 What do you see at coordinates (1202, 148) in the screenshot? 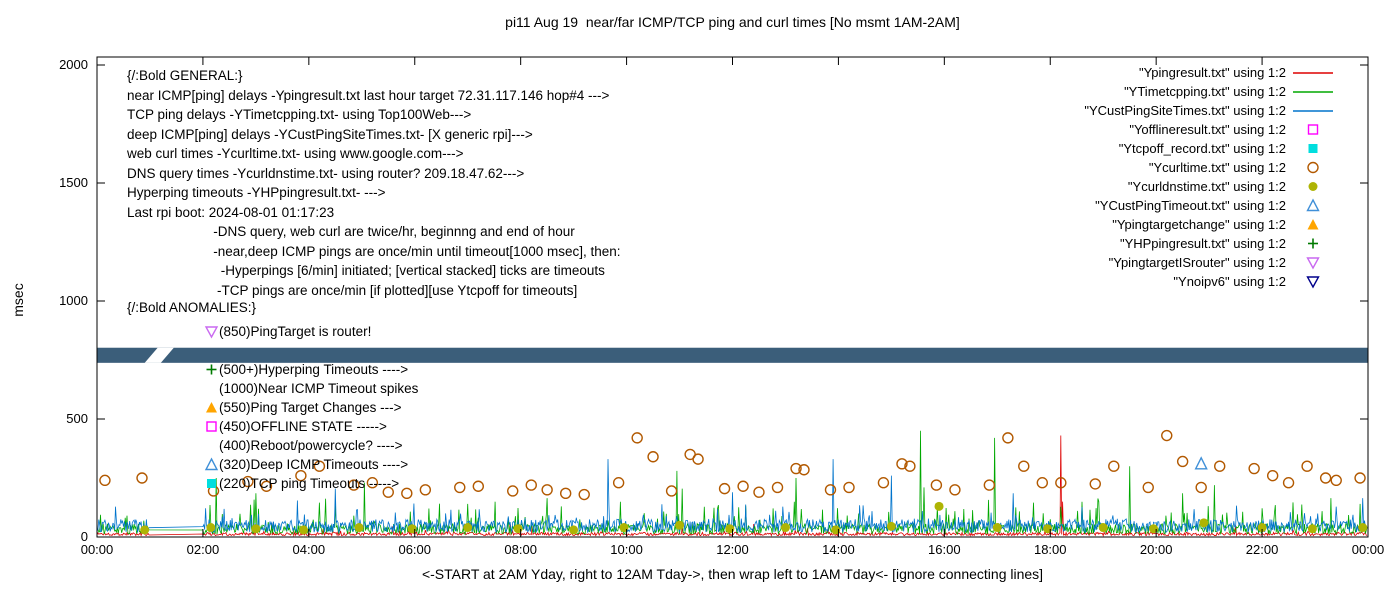
I see `legend-label: "Ytcpoff_record.txt" using 1:2` at bounding box center [1202, 148].